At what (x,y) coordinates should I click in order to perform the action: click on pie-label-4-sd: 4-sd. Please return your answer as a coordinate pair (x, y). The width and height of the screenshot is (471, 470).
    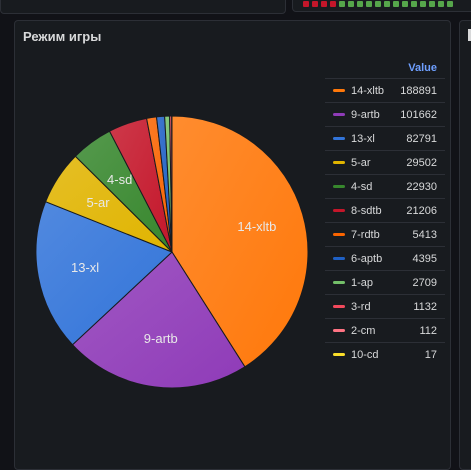
    Looking at the image, I should click on (119, 179).